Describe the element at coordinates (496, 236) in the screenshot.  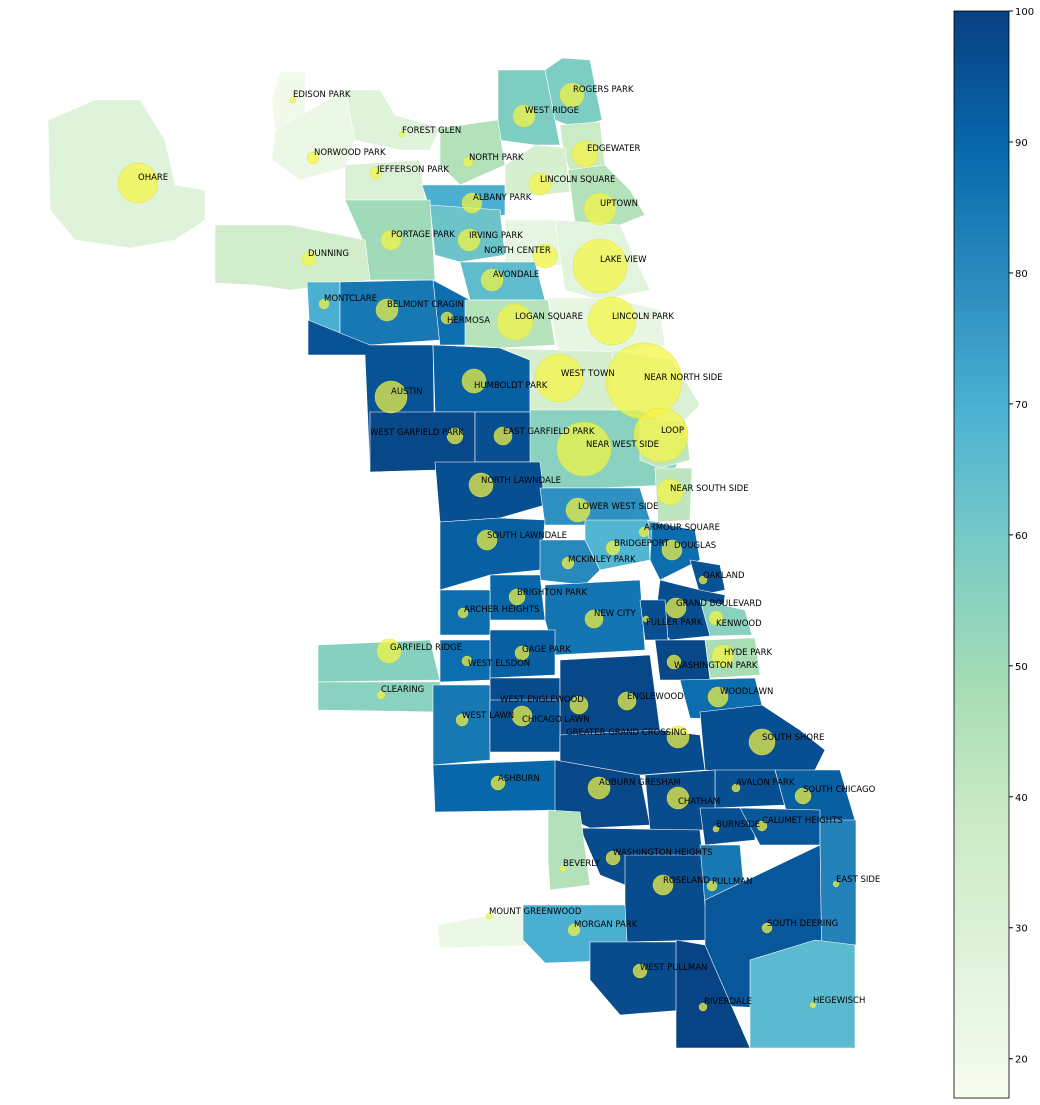
I see `label-irving-park: IRVING PARK` at that location.